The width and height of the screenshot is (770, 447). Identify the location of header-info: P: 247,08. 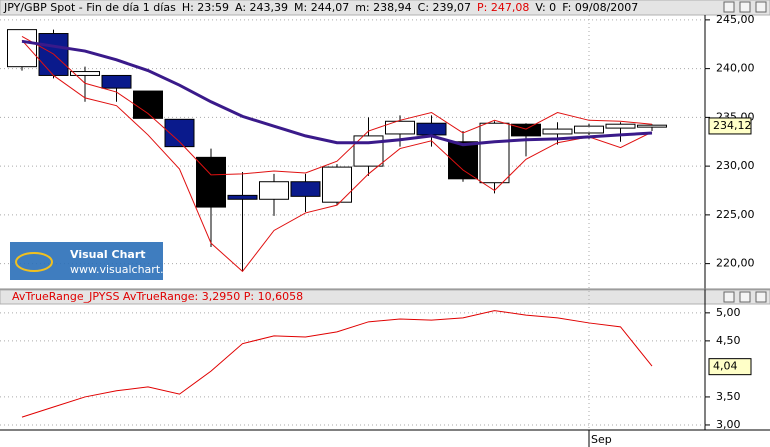
(503, 7).